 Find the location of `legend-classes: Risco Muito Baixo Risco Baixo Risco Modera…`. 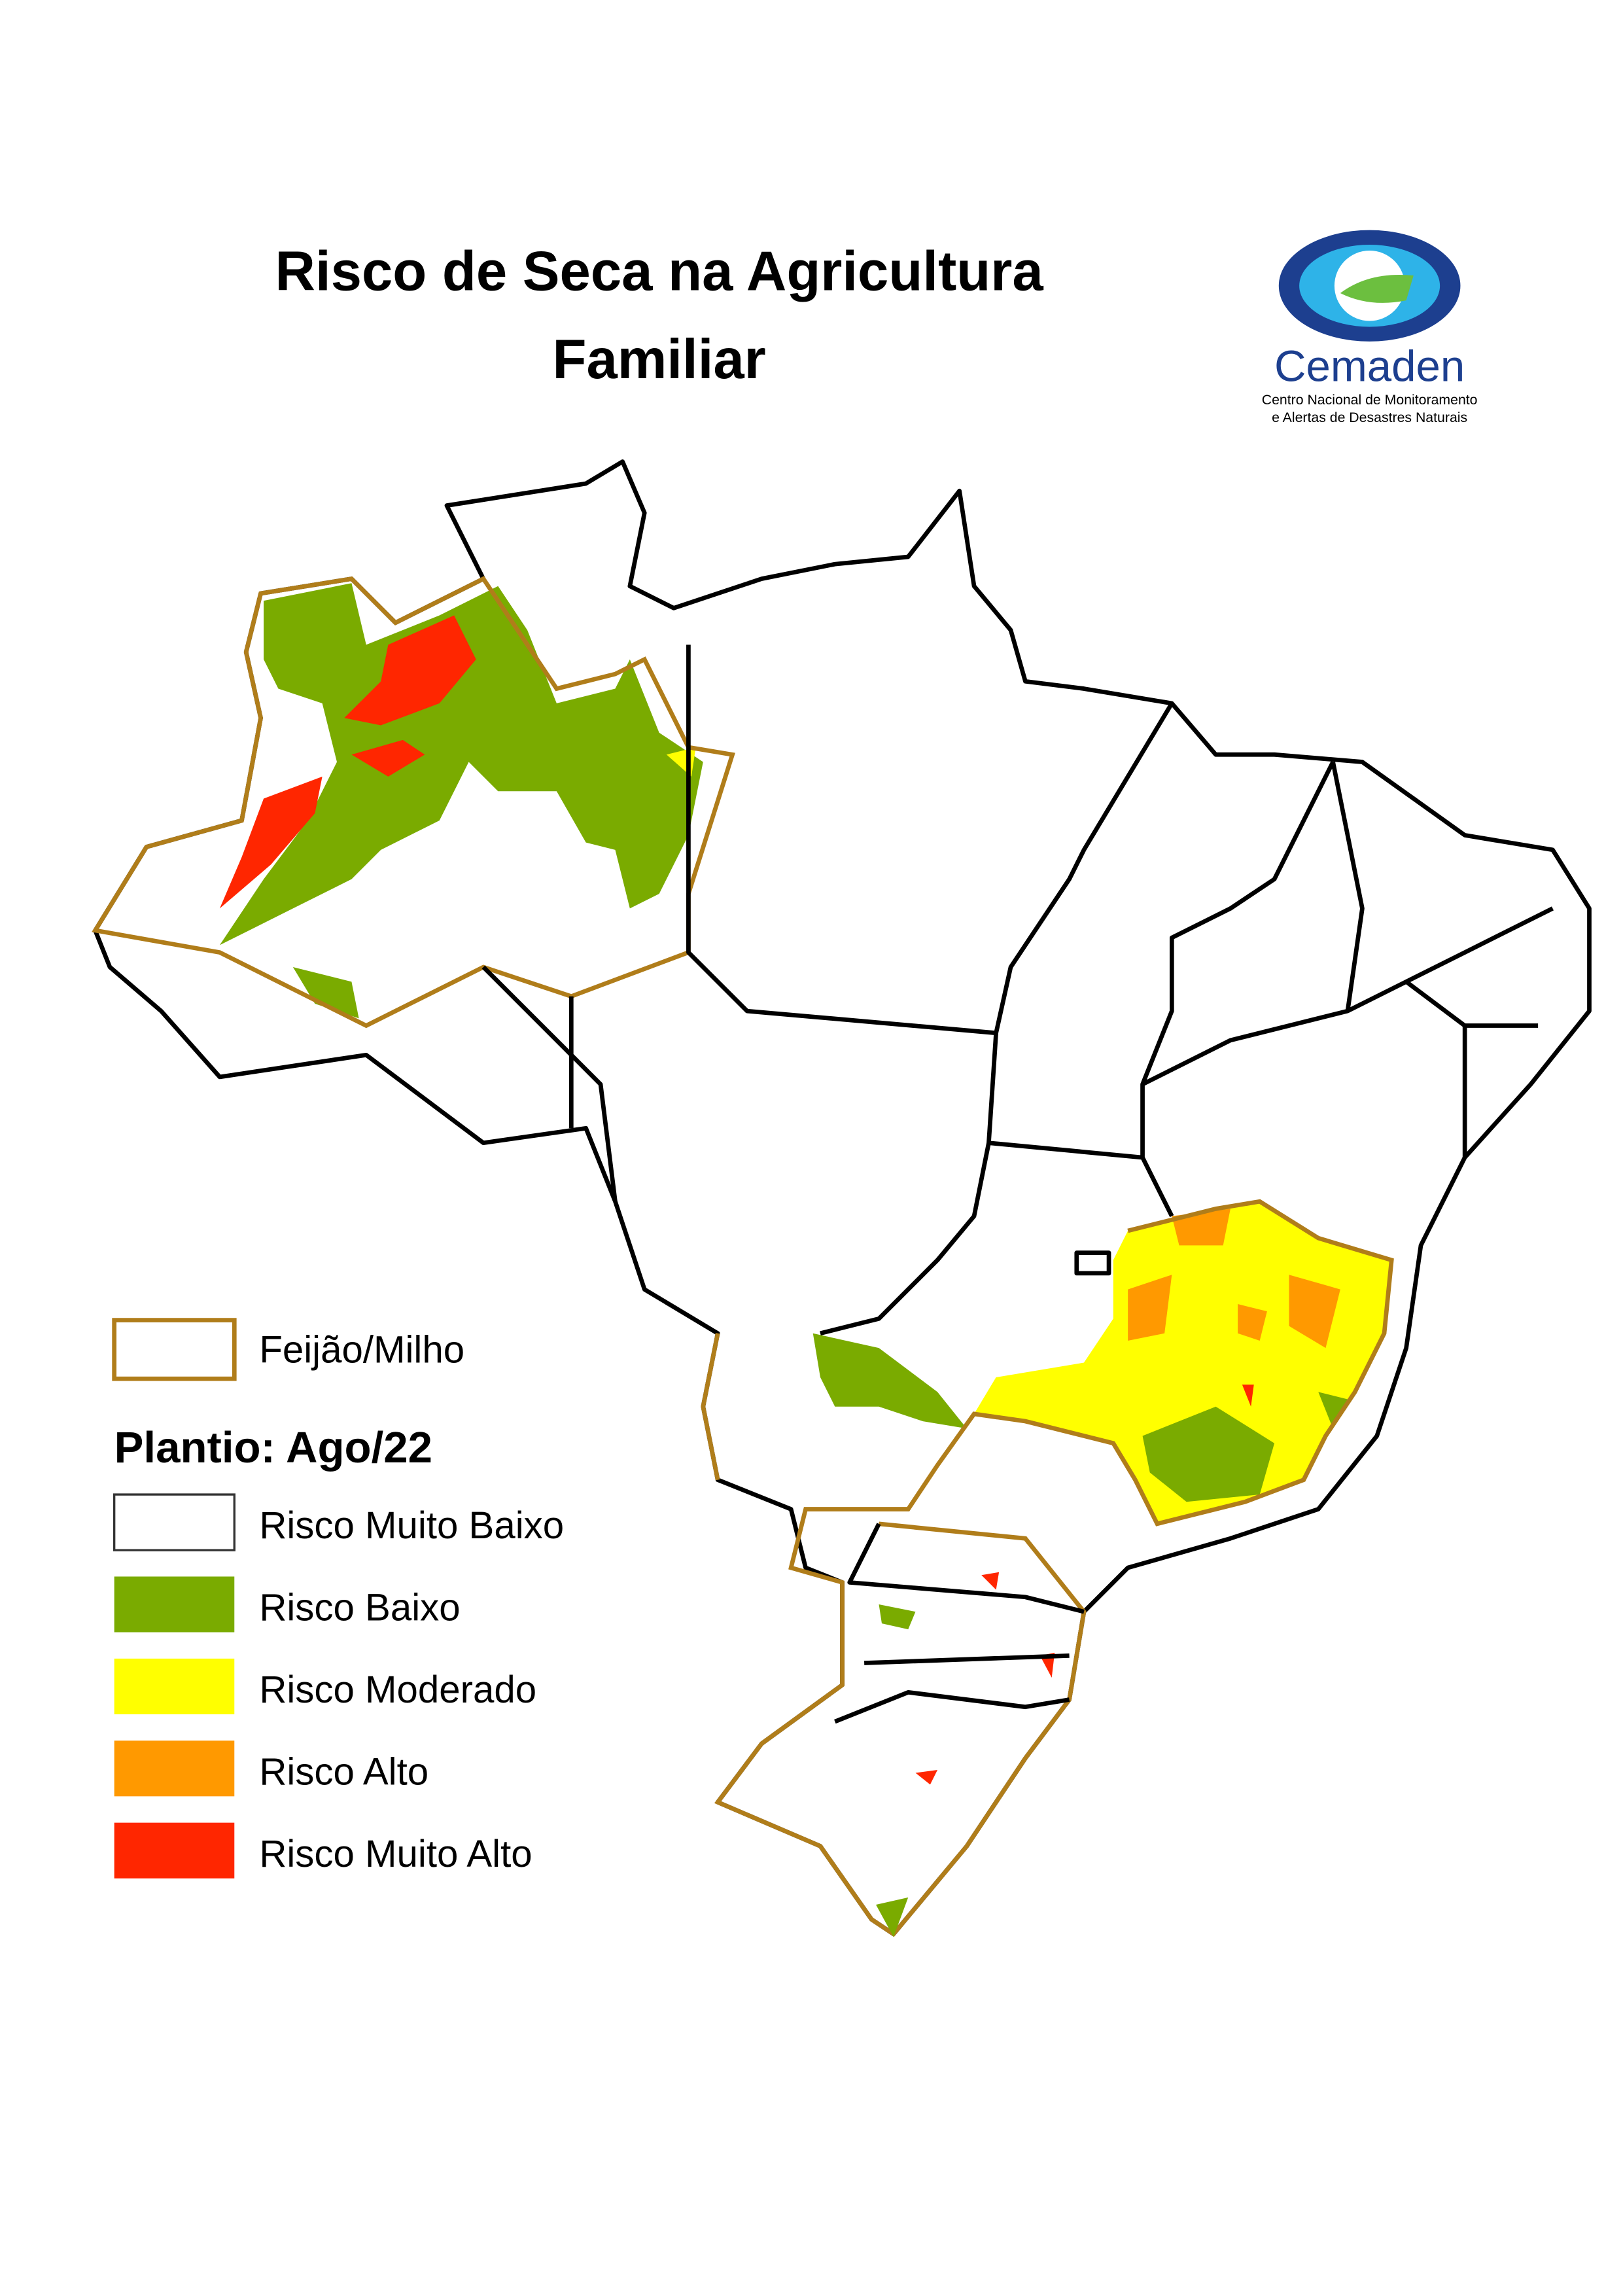

legend-classes: Risco Muito Baixo Risco Baixo Risco Modera… is located at coordinates (339, 1686).